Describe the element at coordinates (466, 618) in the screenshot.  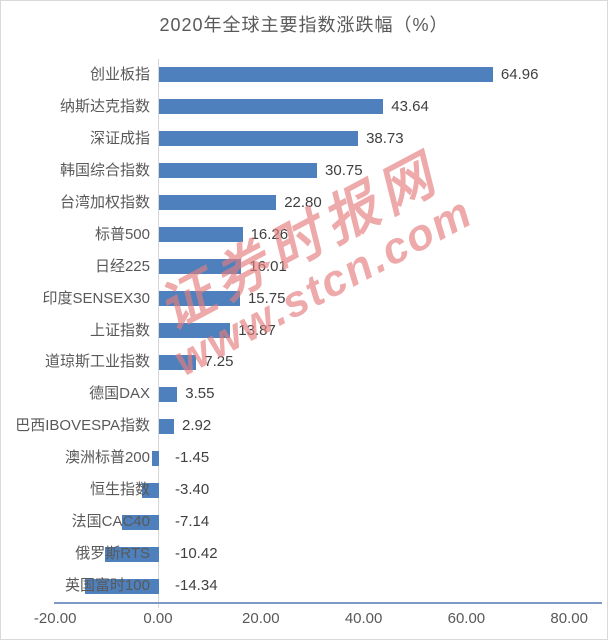
I see `x-axis-tick-label: 60.00` at that location.